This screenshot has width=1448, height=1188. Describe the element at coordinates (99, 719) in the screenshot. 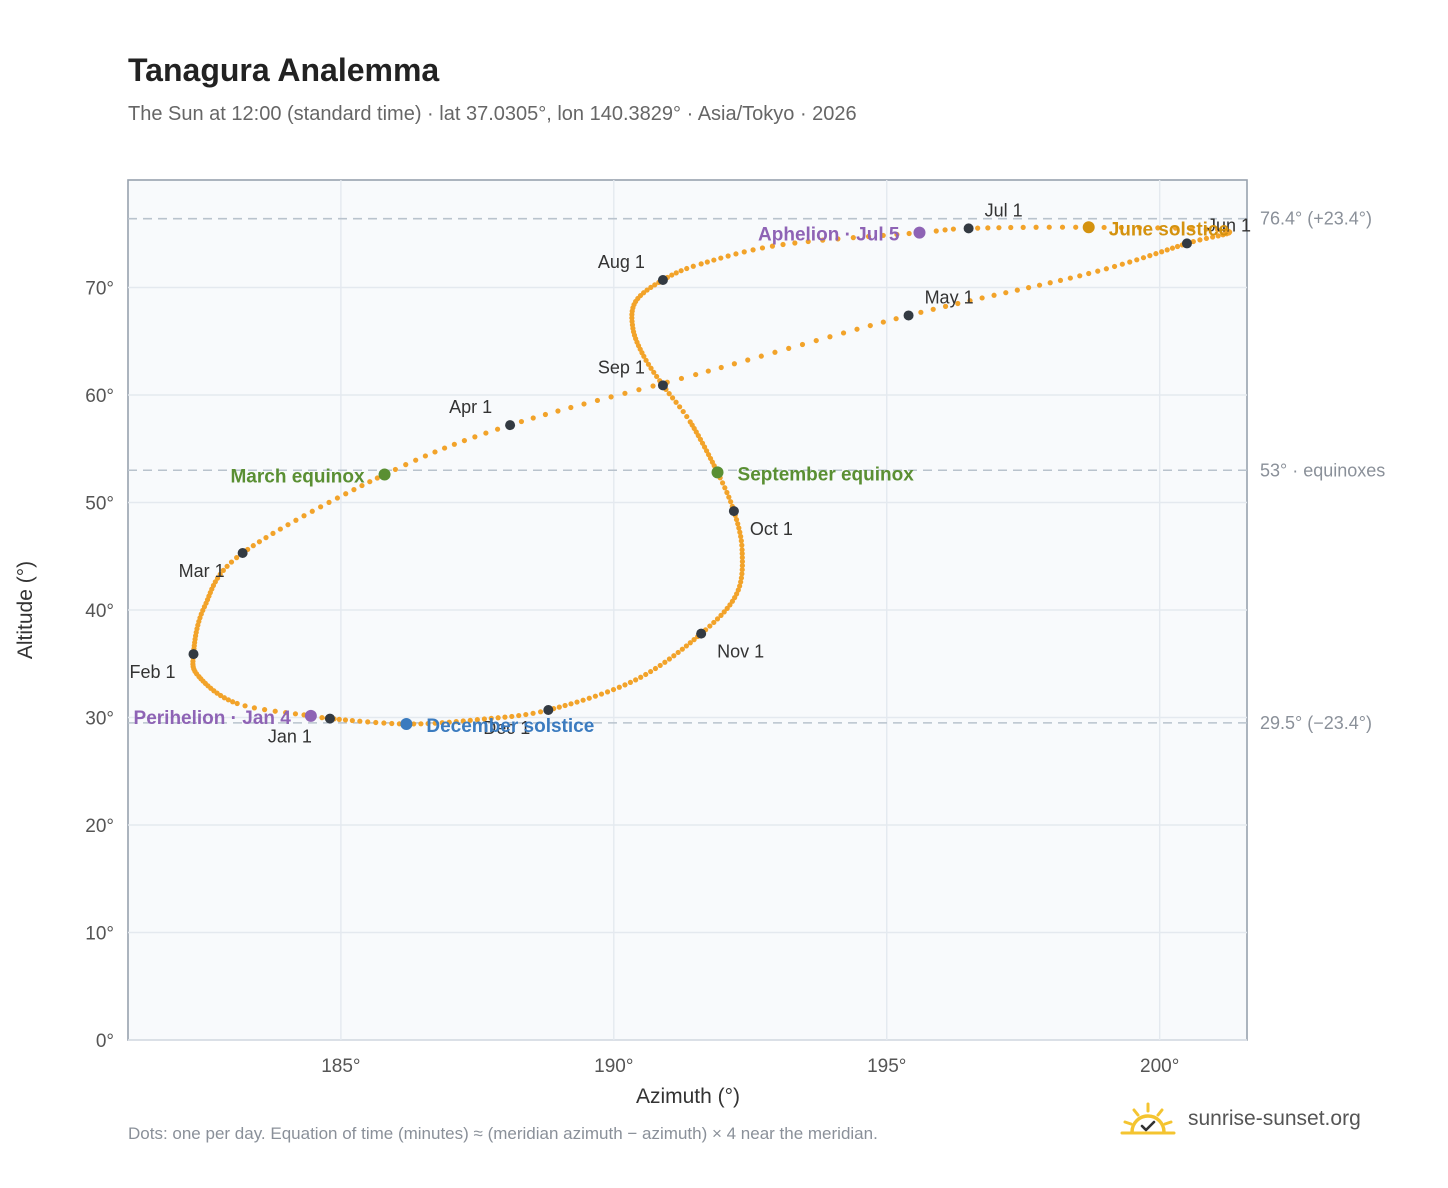

I see `y-tick-label: 30°` at that location.